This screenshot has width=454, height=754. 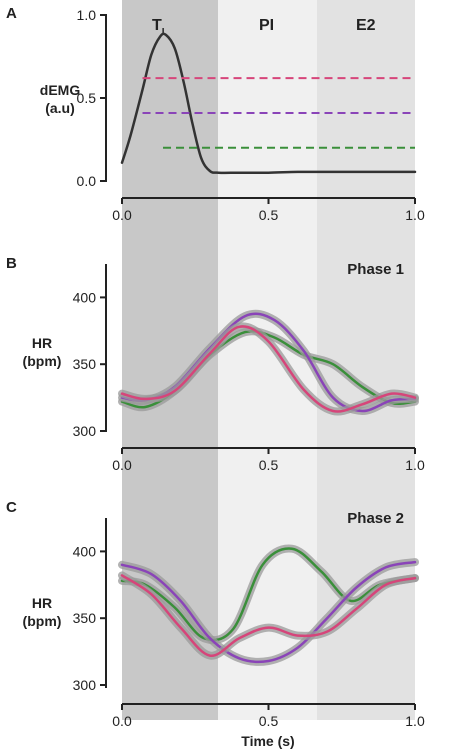 I want to click on panel-a-xtick-label: 0.5, so click(x=269, y=215).